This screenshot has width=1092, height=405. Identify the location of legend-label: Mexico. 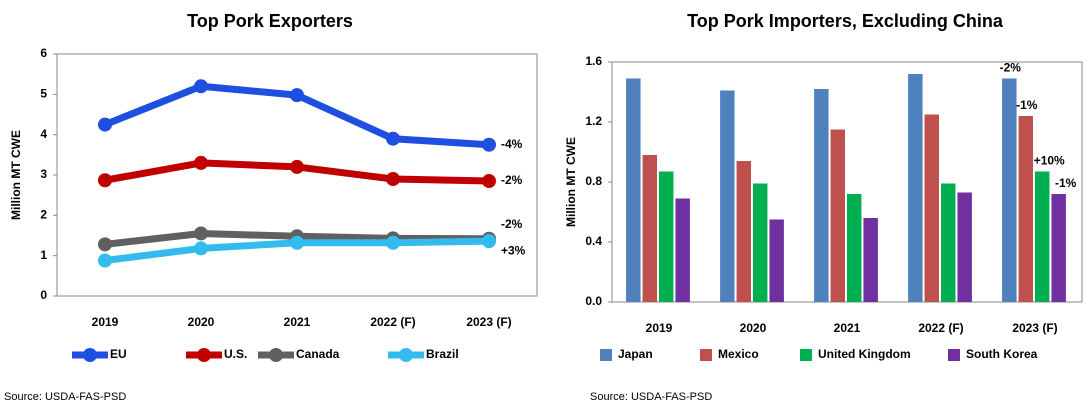
(738, 354).